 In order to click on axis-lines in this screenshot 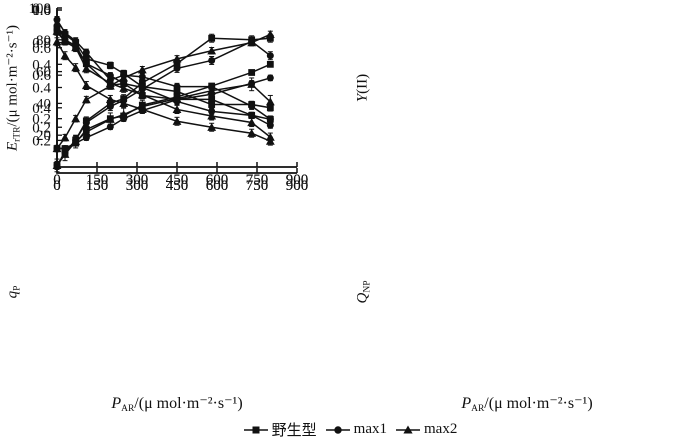, I will do `click(176, 92)`.